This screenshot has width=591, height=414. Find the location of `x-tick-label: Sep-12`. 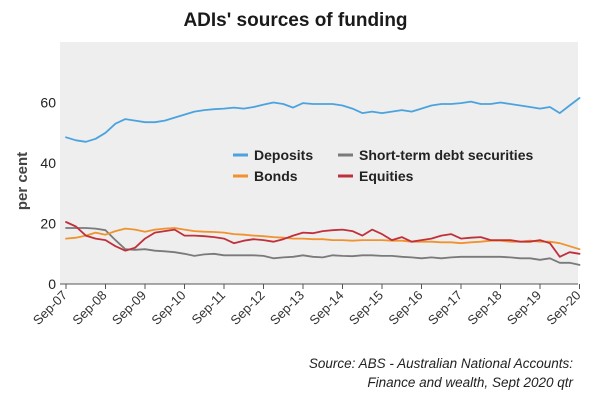

x-tick-label: Sep-12 is located at coordinates (247, 308).